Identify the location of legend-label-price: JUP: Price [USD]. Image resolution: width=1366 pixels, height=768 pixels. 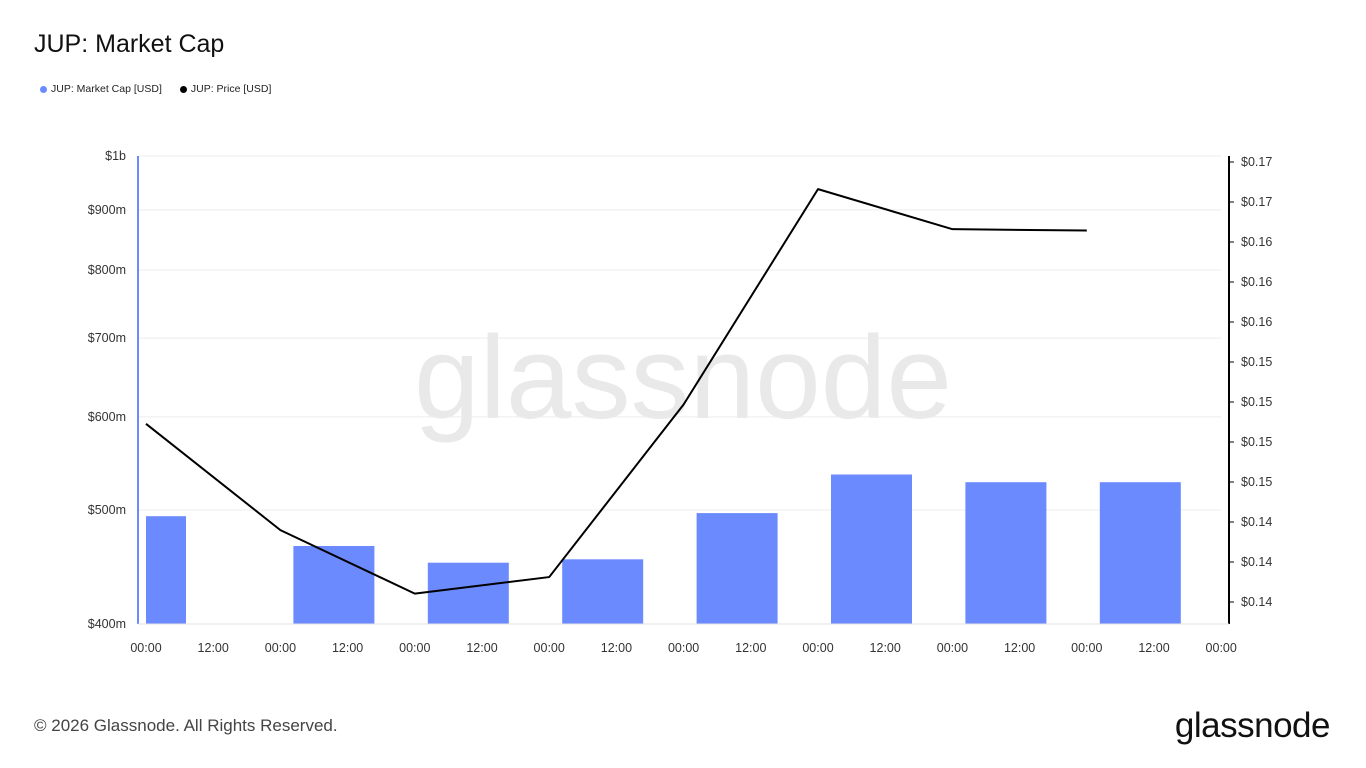
(231, 89).